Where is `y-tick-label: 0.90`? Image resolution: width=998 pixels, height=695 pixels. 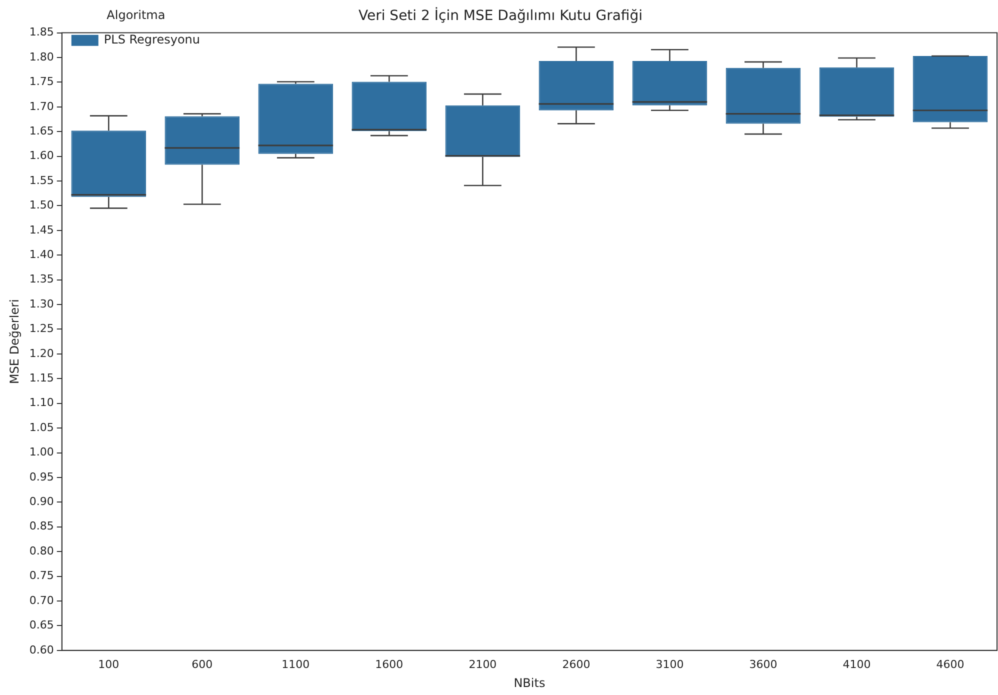
y-tick-label: 0.90 is located at coordinates (41, 501).